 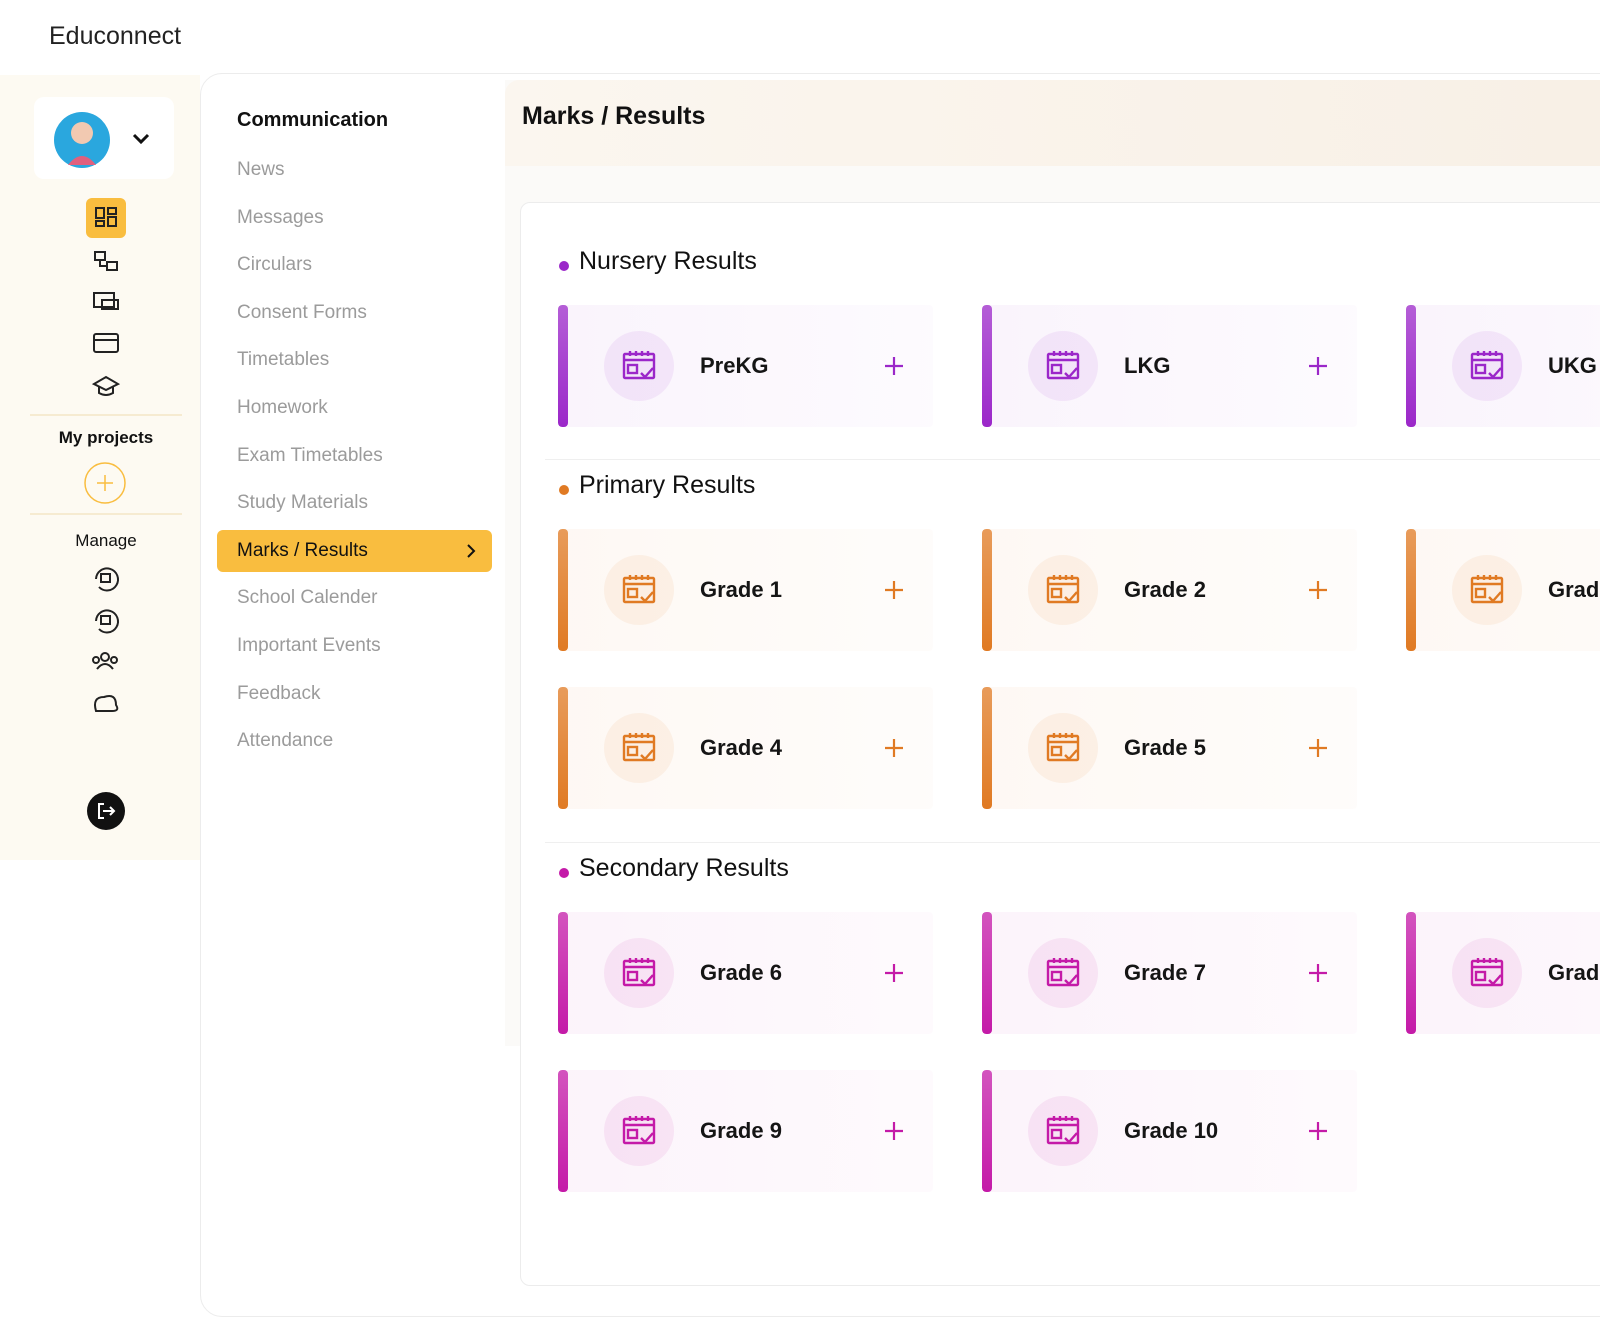 I want to click on sidebar-icons, so click(x=106, y=463).